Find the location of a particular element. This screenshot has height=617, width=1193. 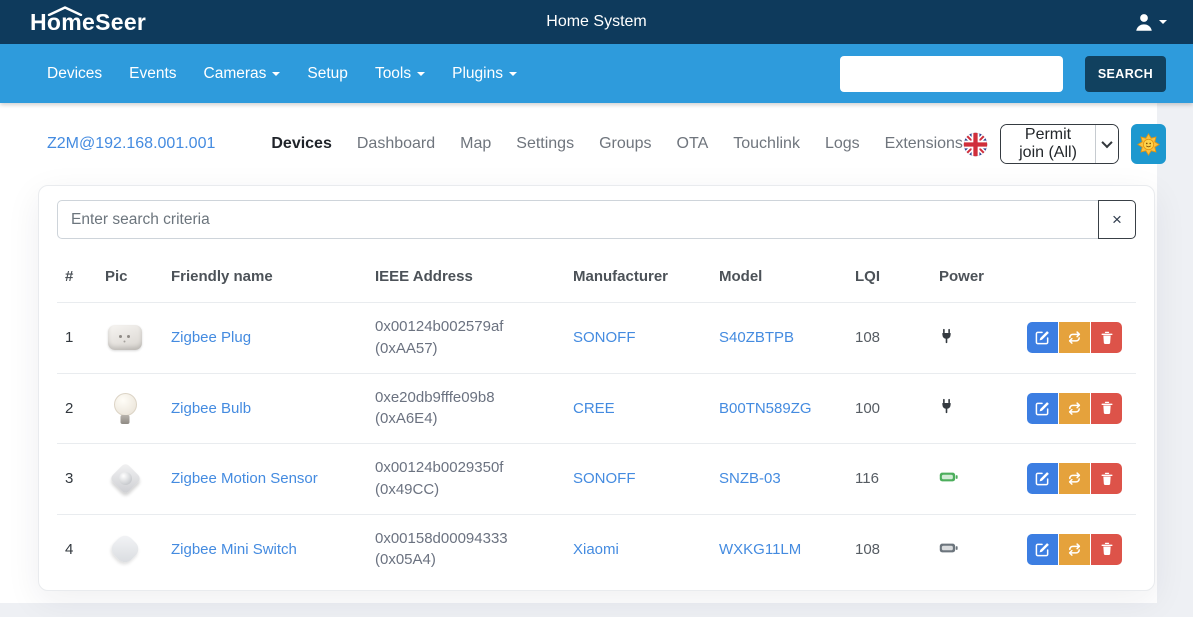

permit-join-dropdown-button is located at coordinates (1107, 144).